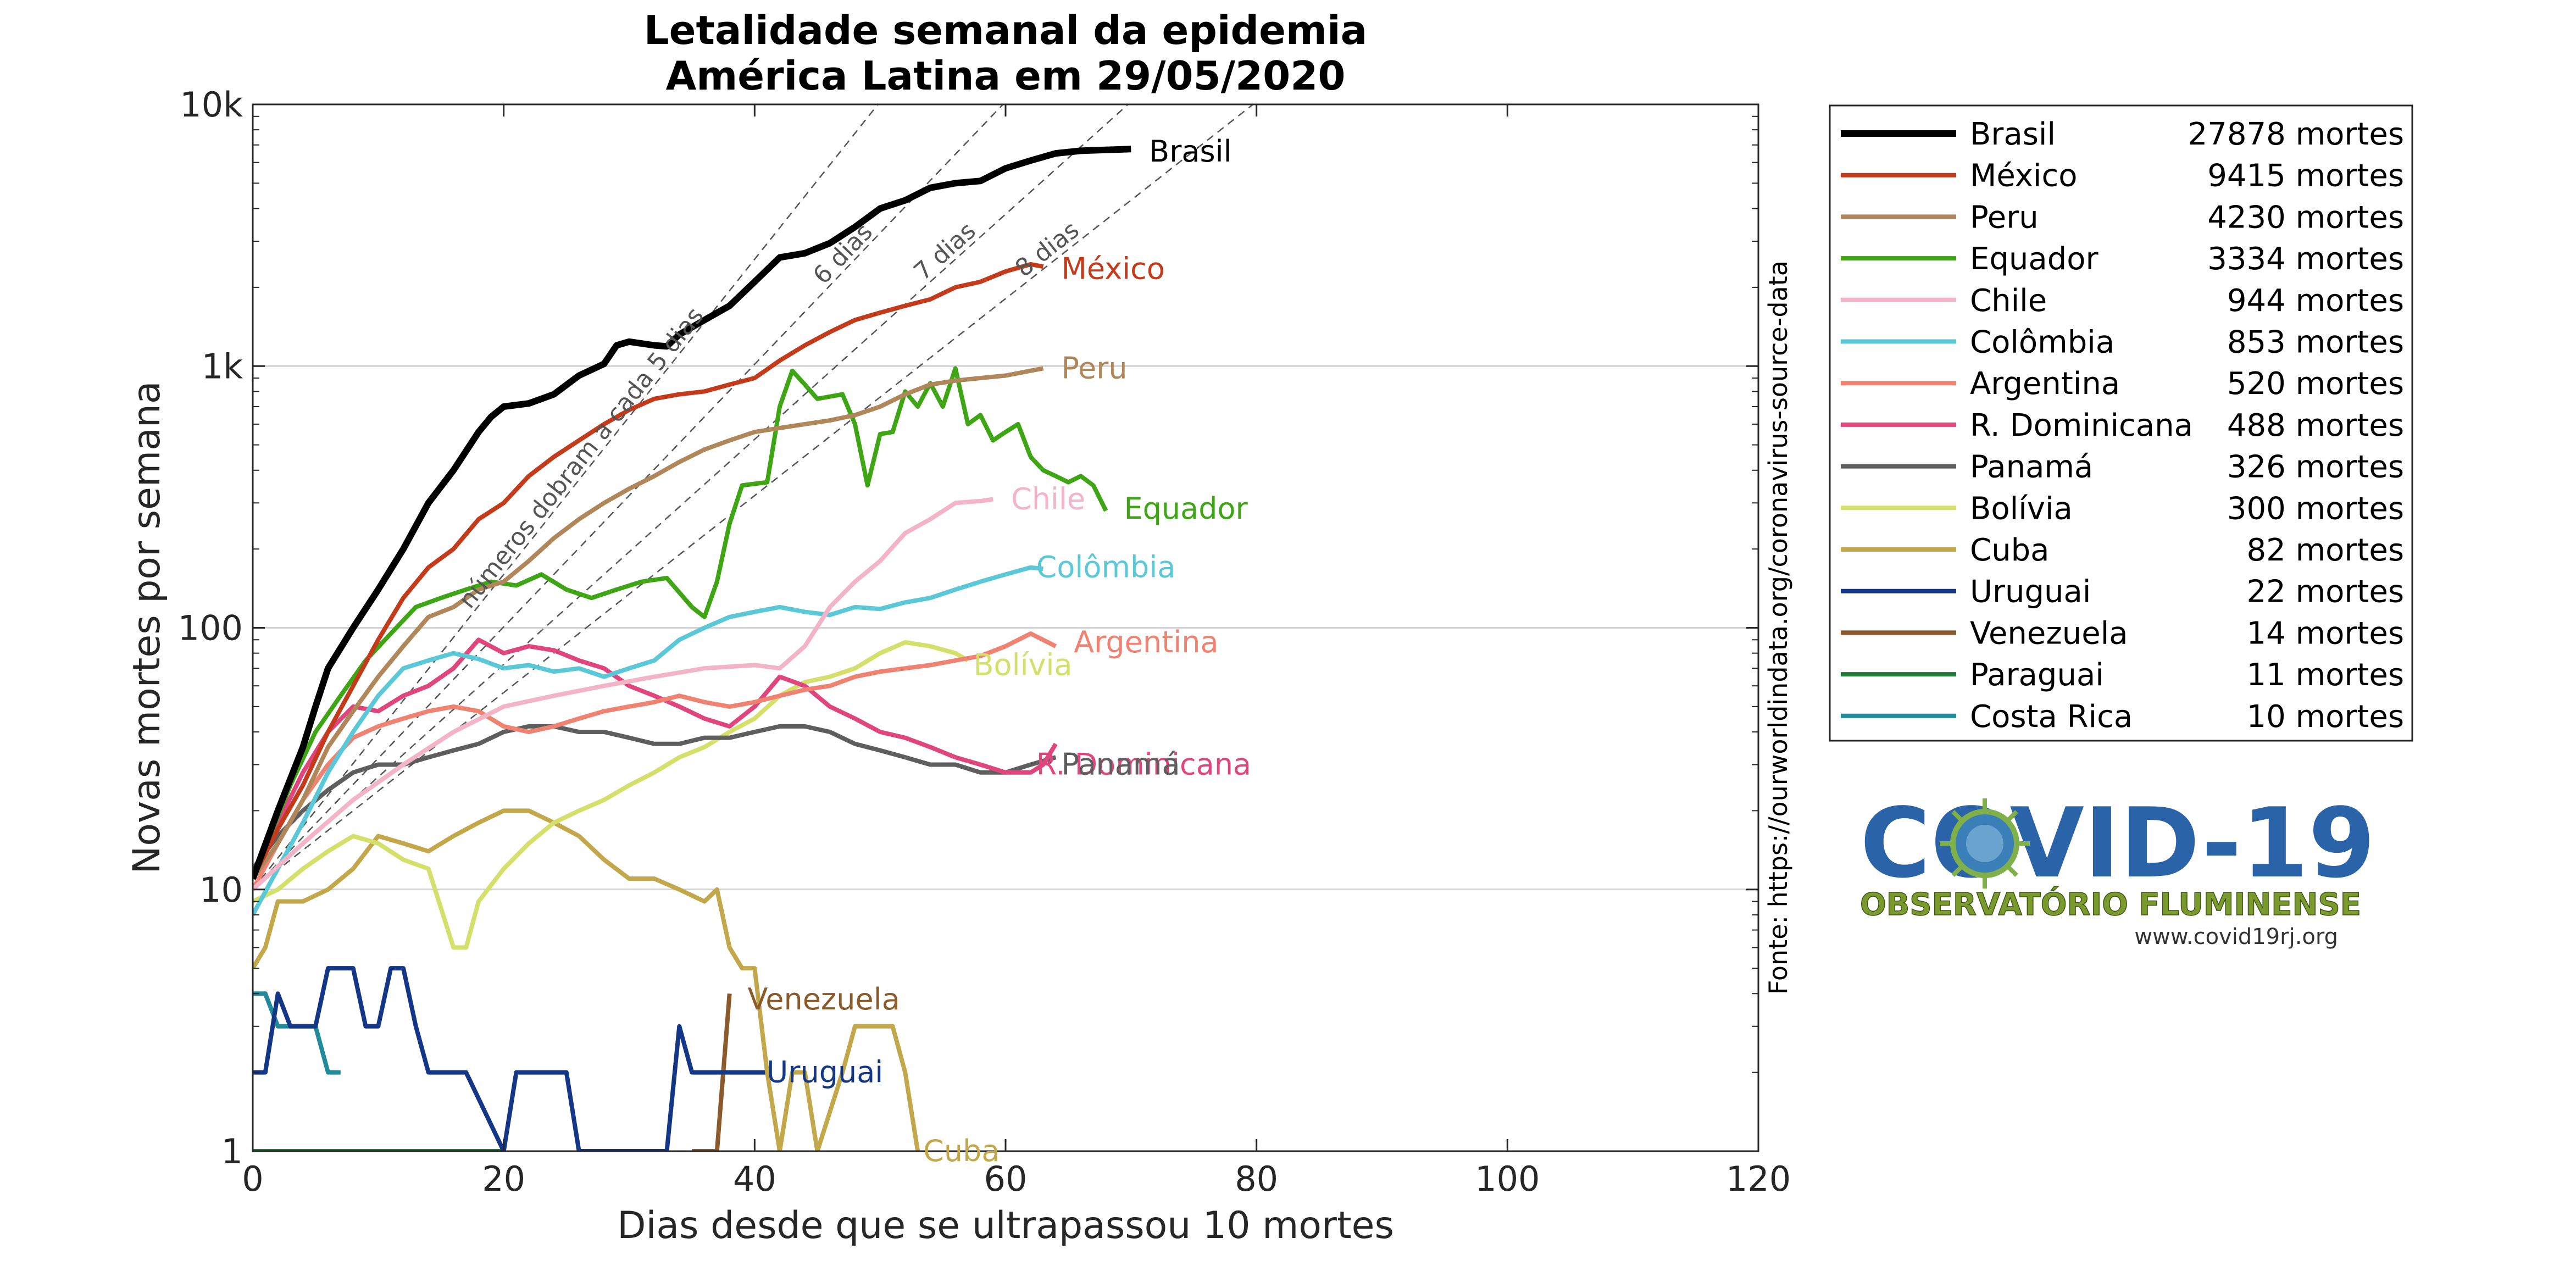 The width and height of the screenshot is (2576, 1288). I want to click on series-label-mexico: México, so click(1113, 269).